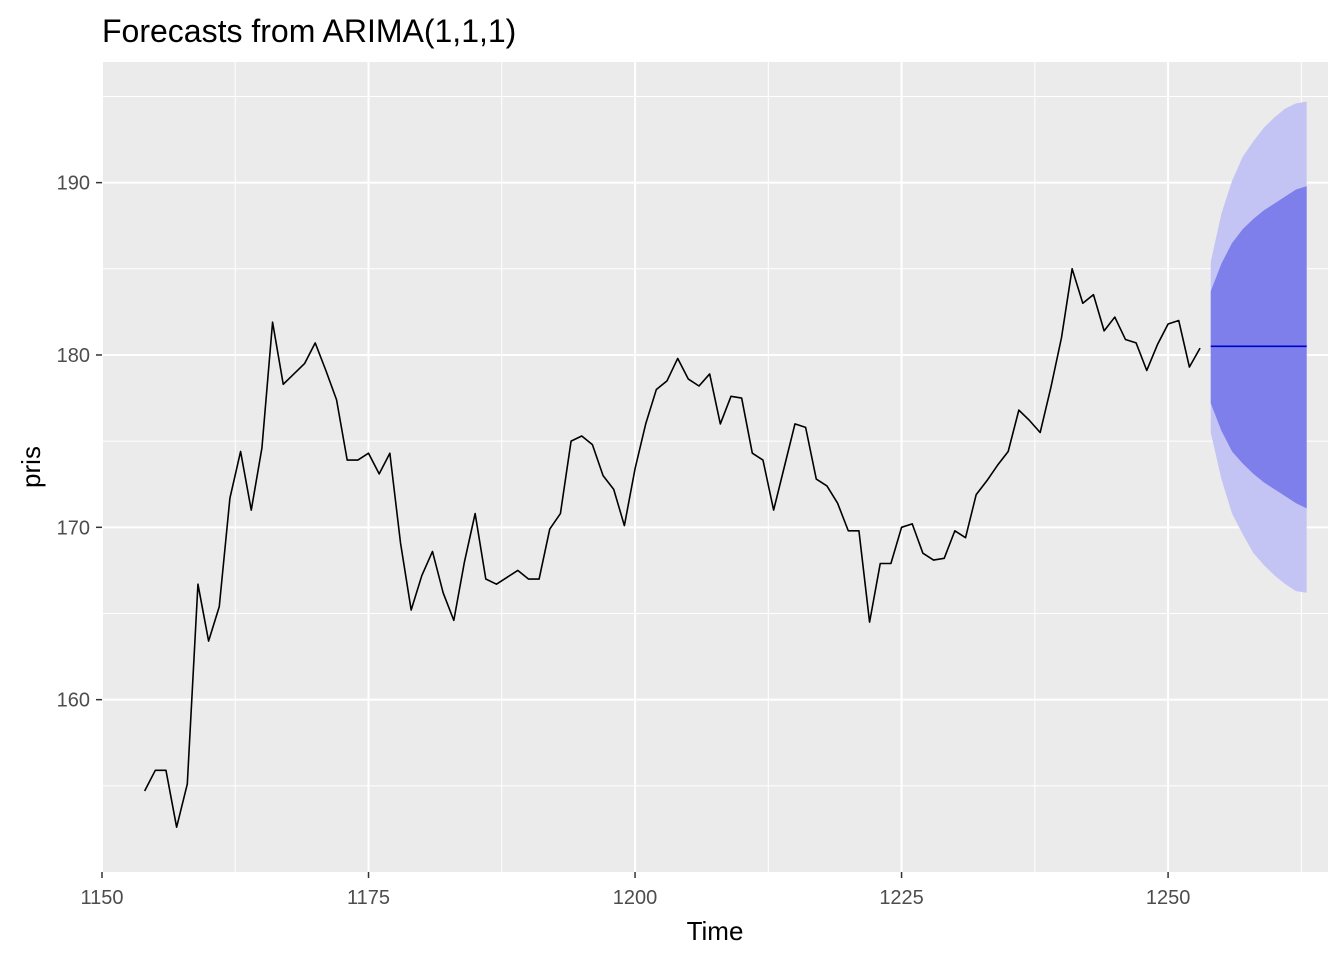  Describe the element at coordinates (1168, 898) in the screenshot. I see `x-tick-label: 1250` at that location.